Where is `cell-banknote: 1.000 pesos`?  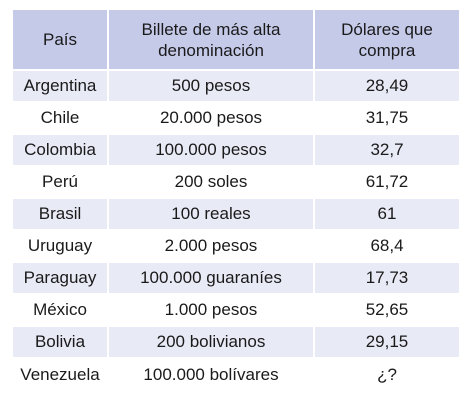
cell-banknote: 1.000 pesos is located at coordinates (210, 310).